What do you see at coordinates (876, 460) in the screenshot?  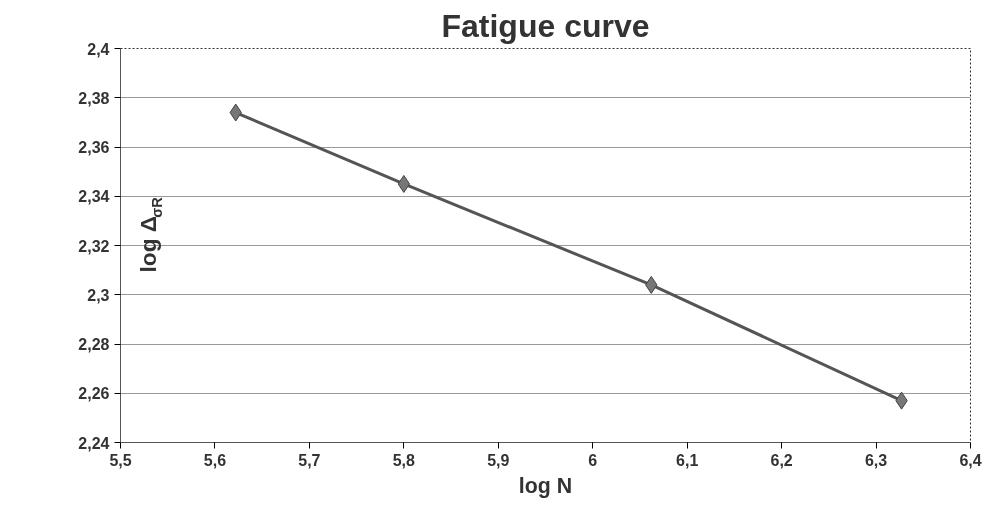 I see `x-tick-label: 6,3` at bounding box center [876, 460].